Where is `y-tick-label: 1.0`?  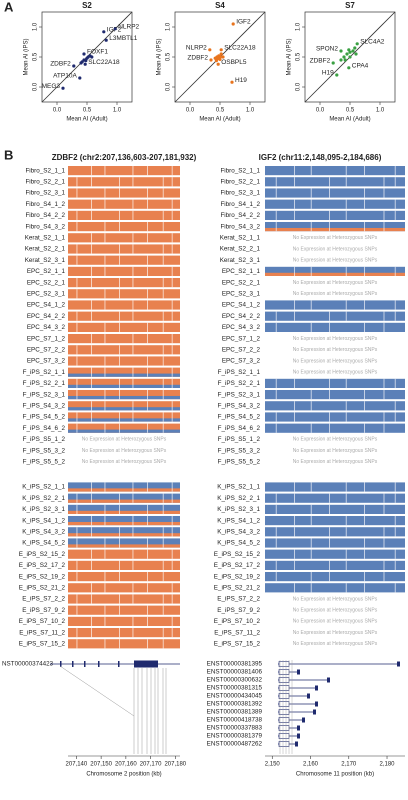
y-tick-label: 1.0 is located at coordinates (299, 26).